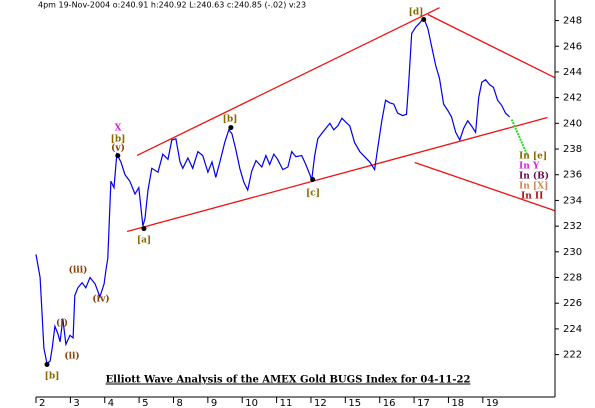 Image resolution: width=595 pixels, height=408 pixels. Describe the element at coordinates (572, 329) in the screenshot. I see `y-tick-label: 224` at that location.